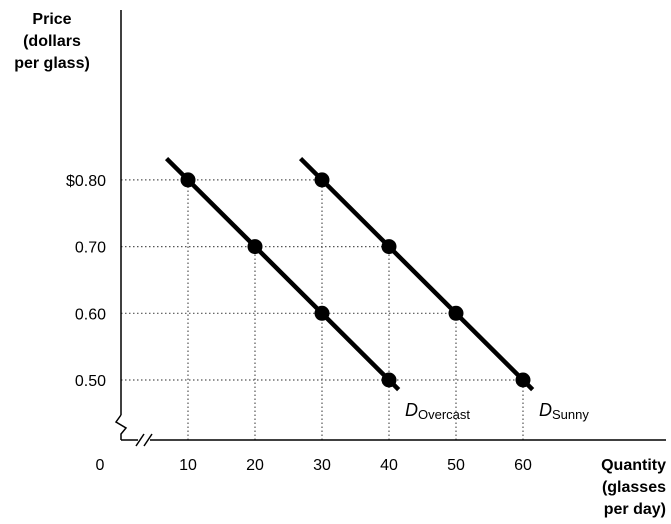 The width and height of the screenshot is (671, 524). What do you see at coordinates (100, 465) in the screenshot?
I see `origin-label: 0` at bounding box center [100, 465].